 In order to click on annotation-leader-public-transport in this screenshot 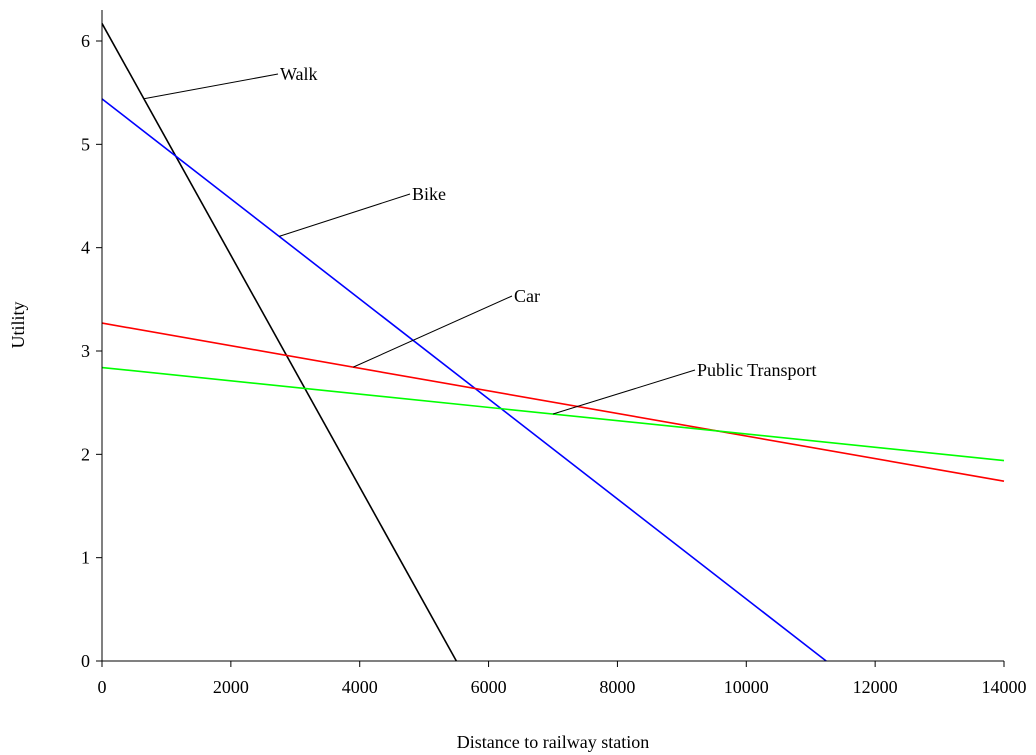, I will do `click(624, 392)`.